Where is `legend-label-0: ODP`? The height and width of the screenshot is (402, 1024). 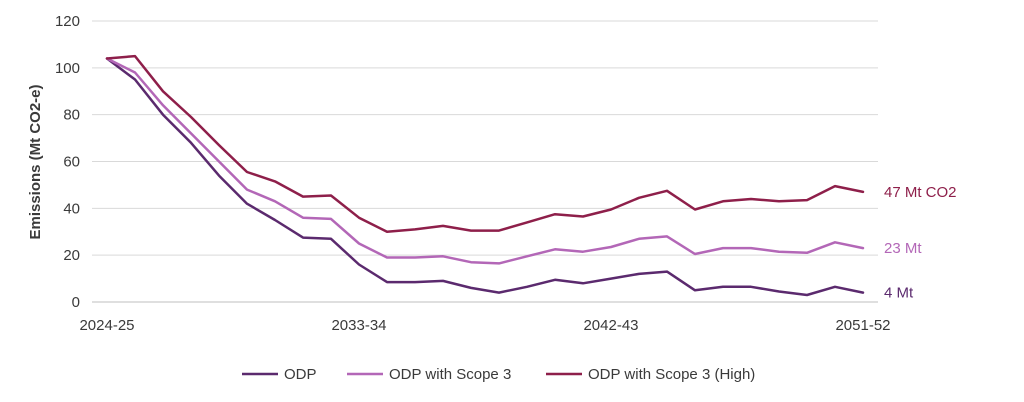 legend-label-0: ODP is located at coordinates (300, 374).